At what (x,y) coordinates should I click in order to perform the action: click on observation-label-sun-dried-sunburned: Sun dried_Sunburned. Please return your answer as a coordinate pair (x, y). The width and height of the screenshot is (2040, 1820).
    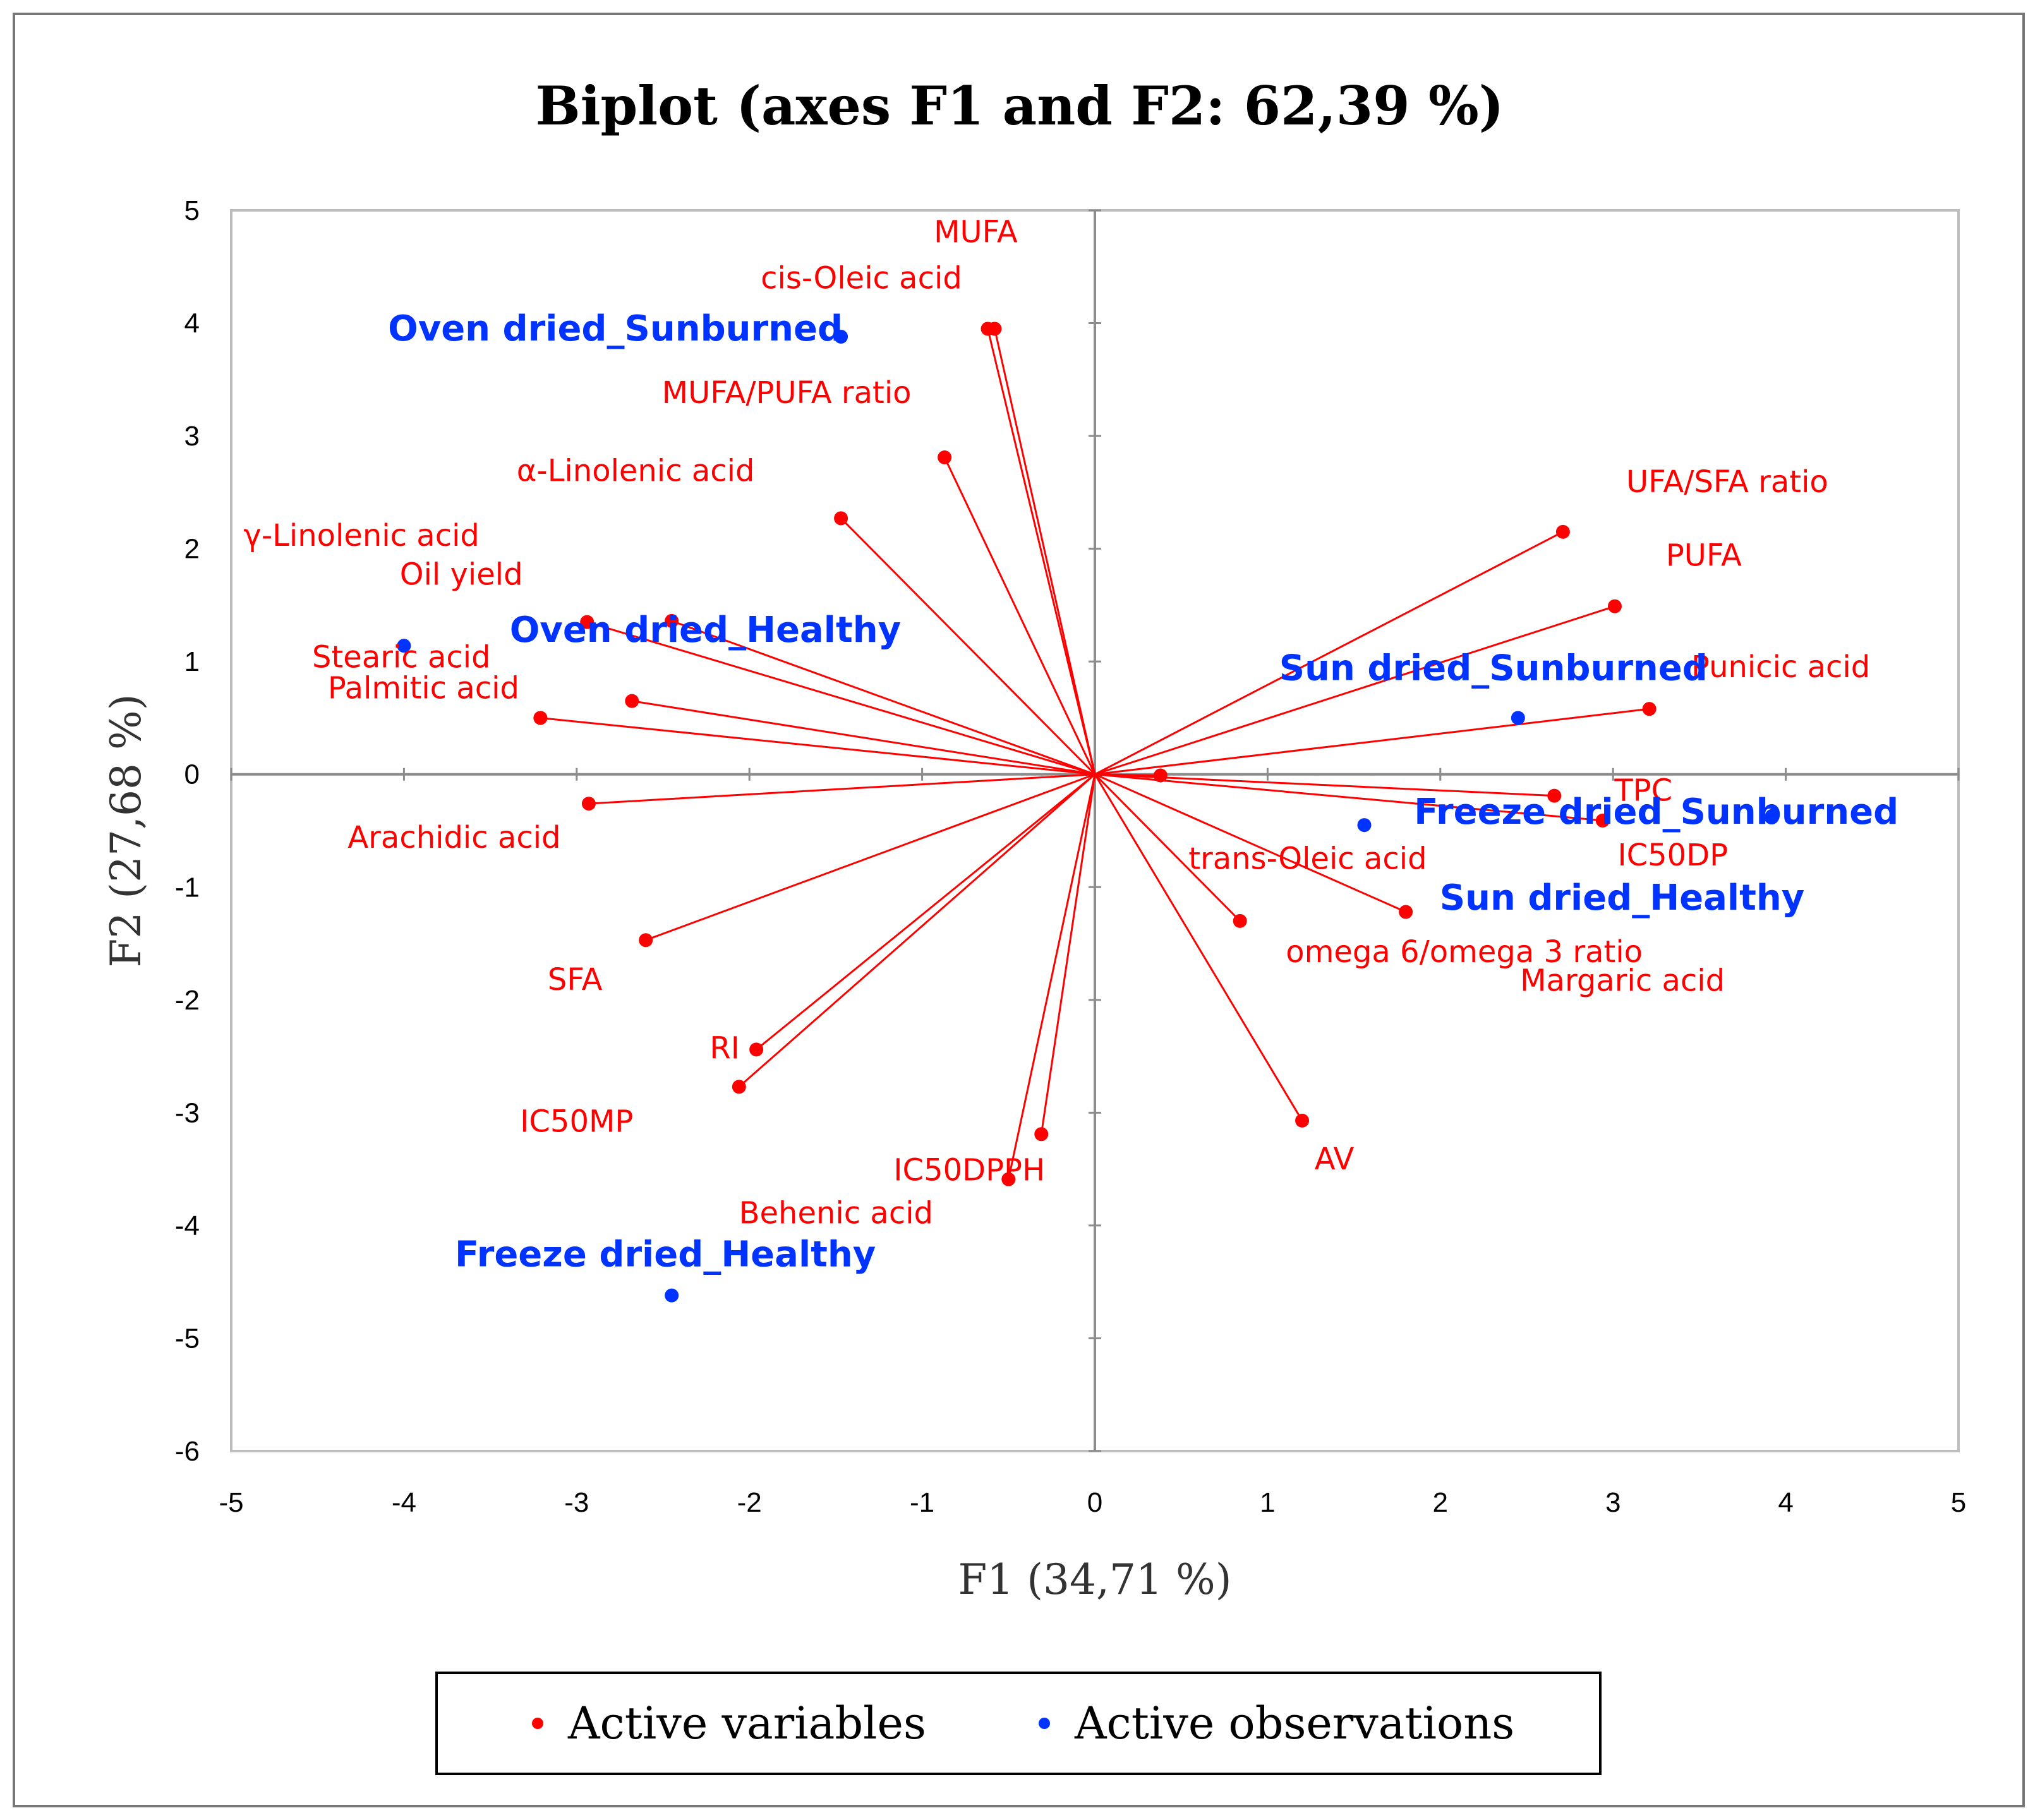
    Looking at the image, I should click on (1493, 668).